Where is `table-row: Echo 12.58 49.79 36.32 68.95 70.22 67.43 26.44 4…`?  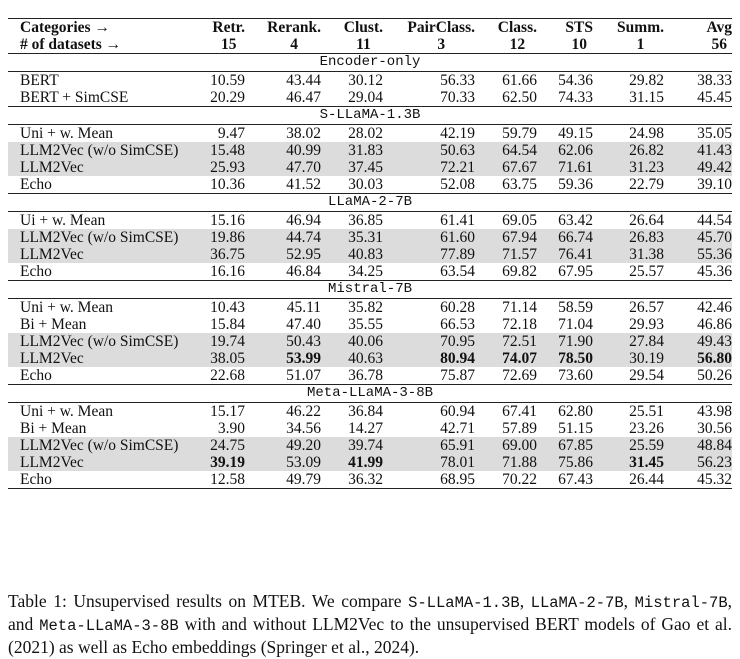
table-row: Echo 12.58 49.79 36.32 68.95 70.22 67.43 26.44 4… is located at coordinates (370, 480).